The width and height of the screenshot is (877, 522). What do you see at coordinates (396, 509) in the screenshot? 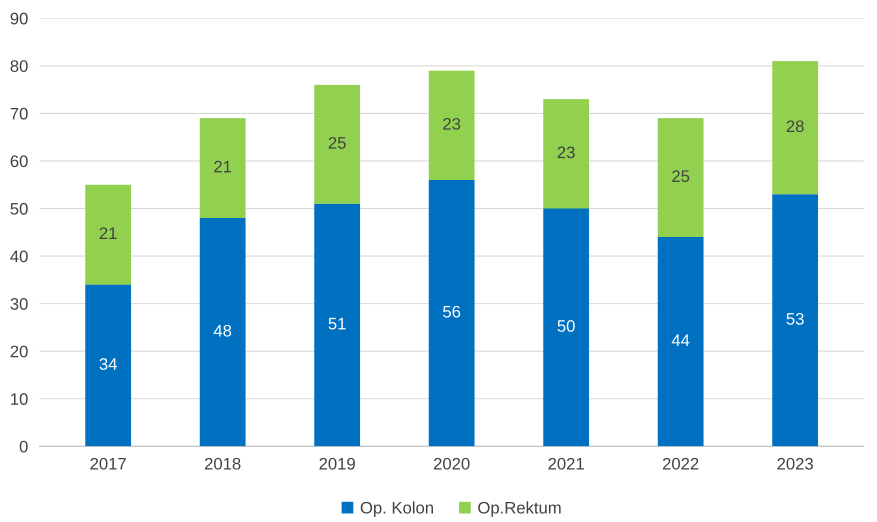
I see `legend-label: Op. Kolon` at bounding box center [396, 509].